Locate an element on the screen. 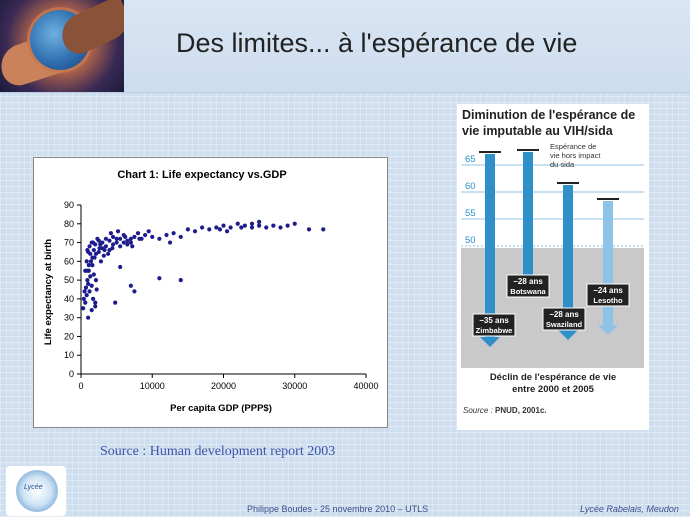 The image size is (690, 517). university-logo: Lycée is located at coordinates (36, 491).